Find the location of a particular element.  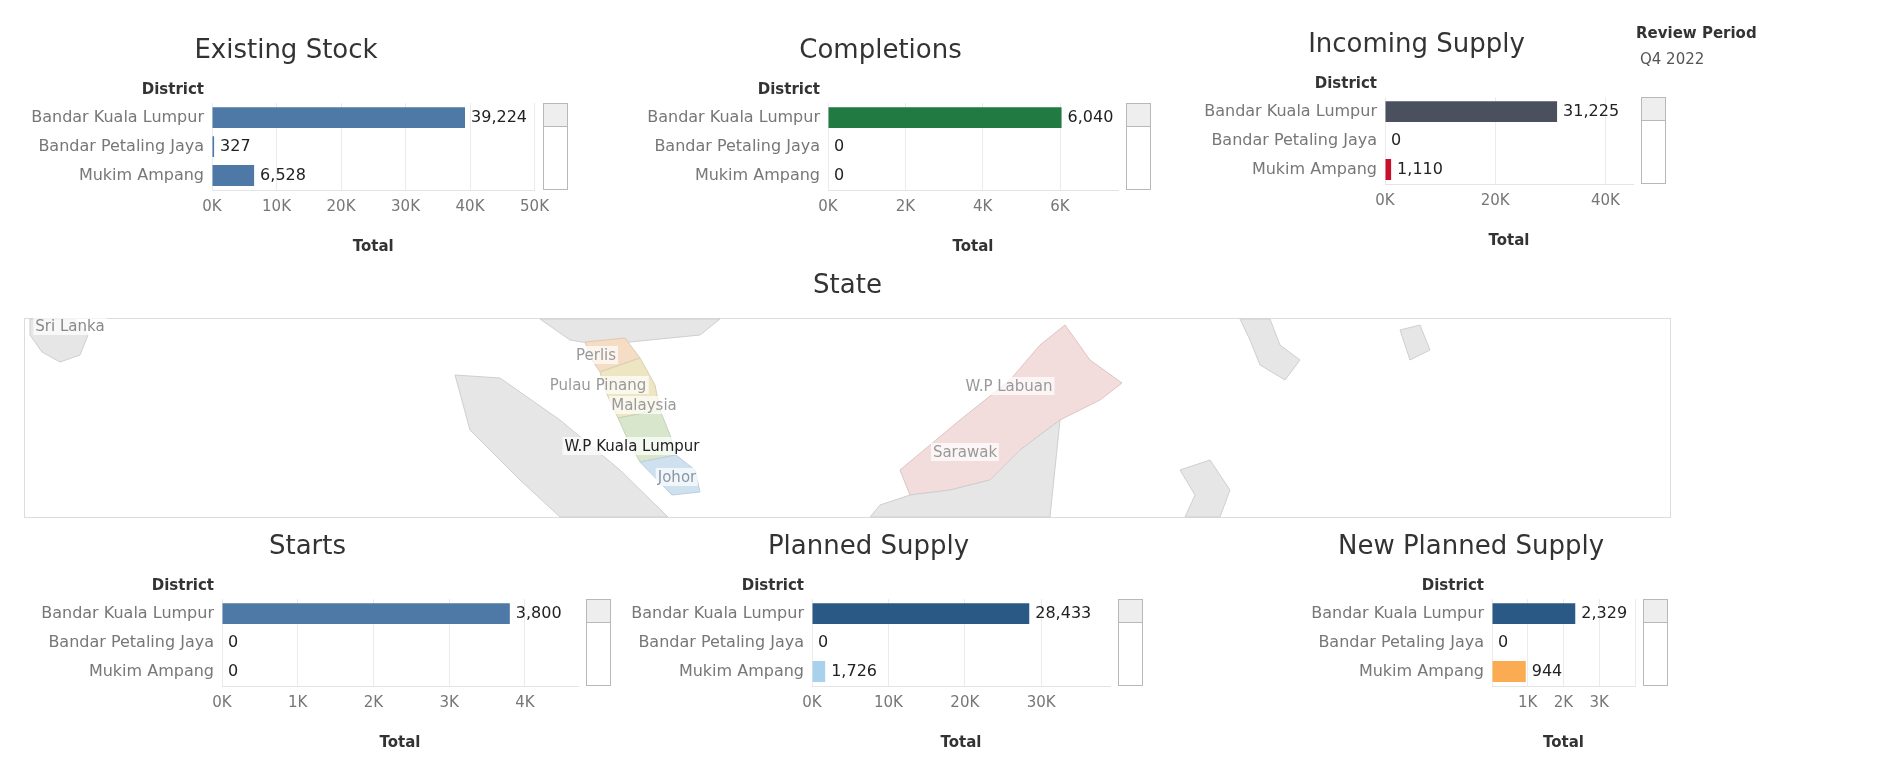

chart-title: Starts is located at coordinates (307, 545).